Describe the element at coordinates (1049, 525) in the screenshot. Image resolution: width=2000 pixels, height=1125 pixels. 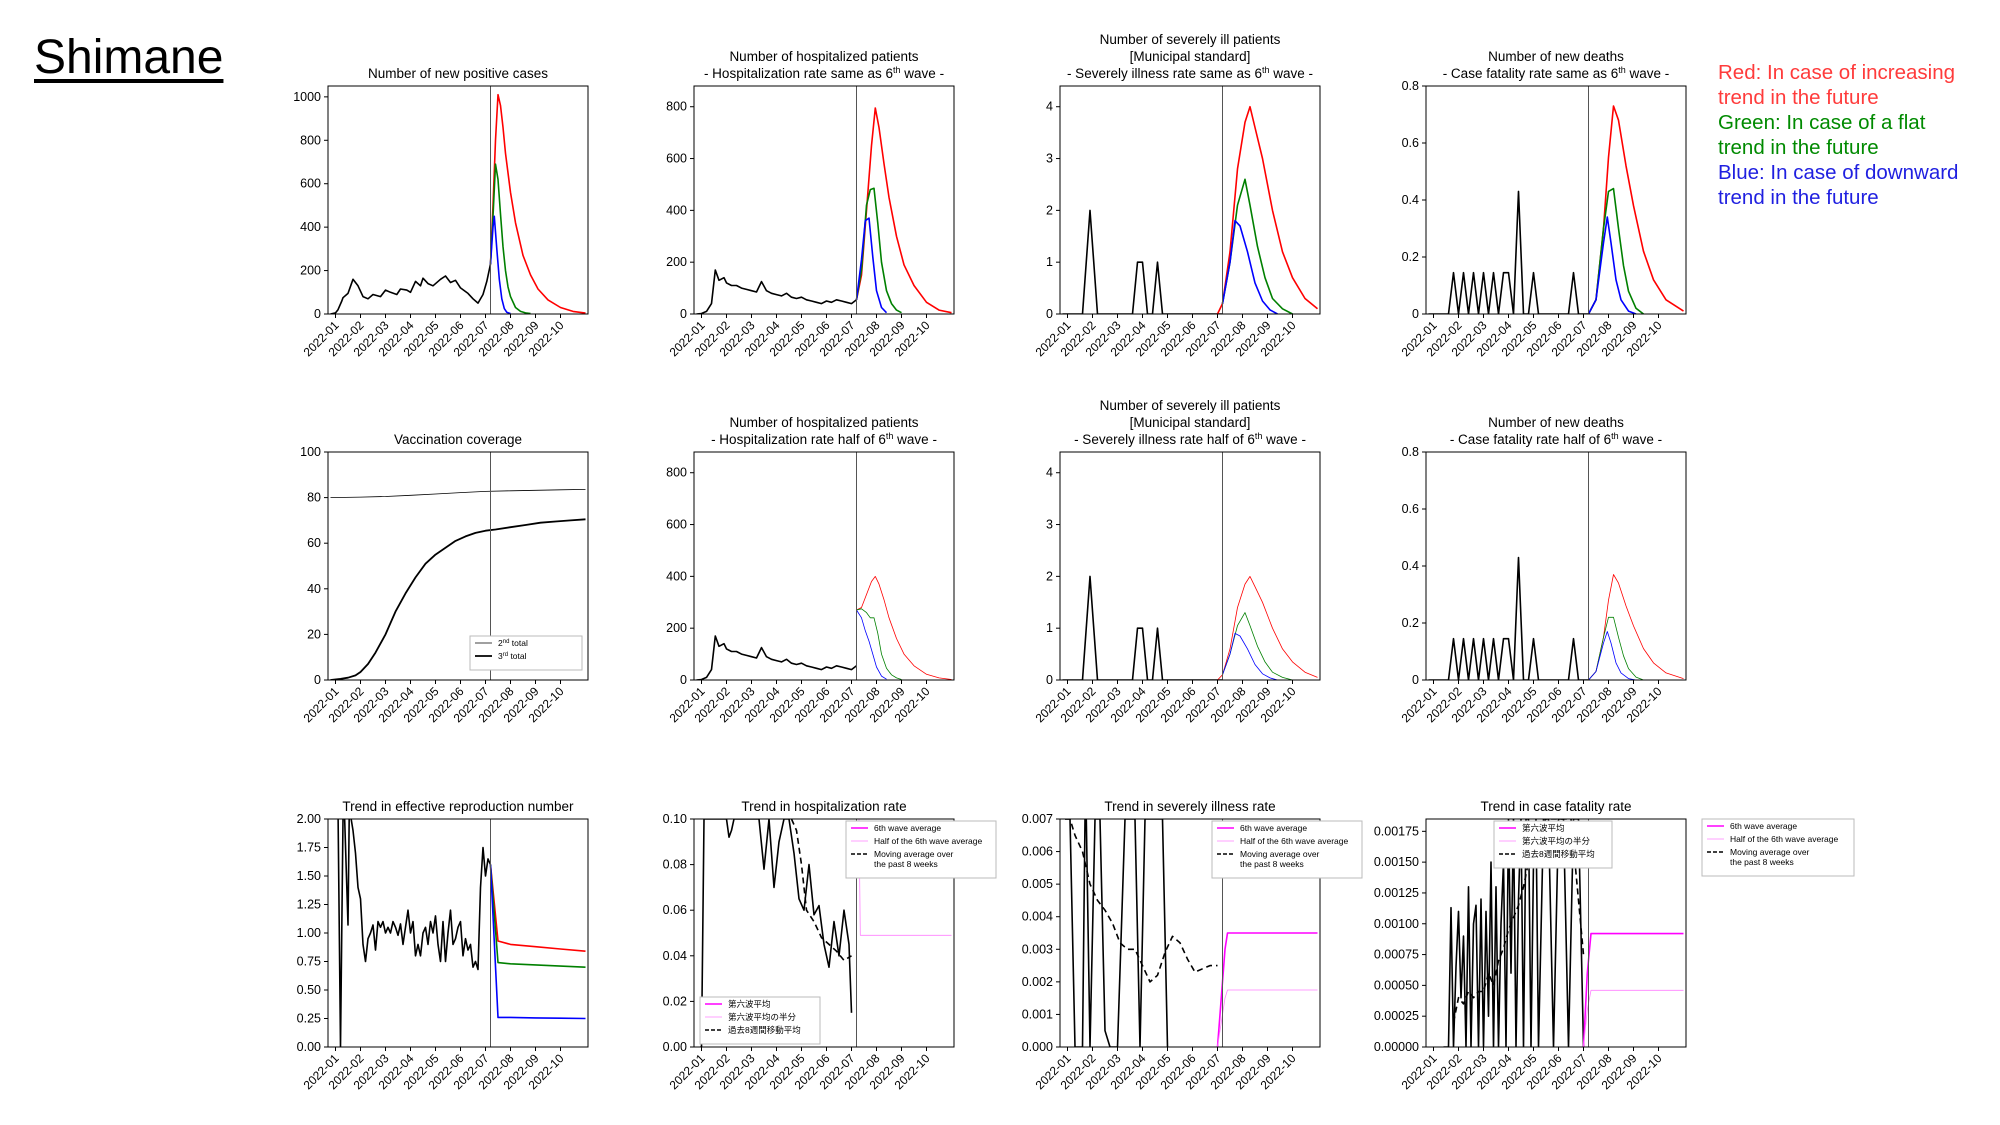
I see `y-tick-label: 3` at that location.